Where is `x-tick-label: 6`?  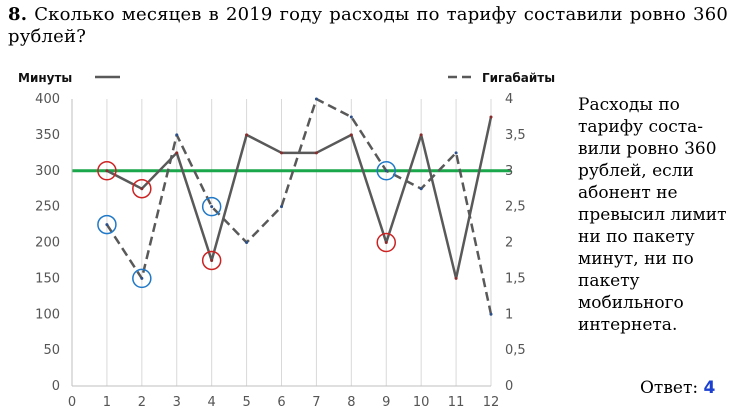 x-tick-label: 6 is located at coordinates (281, 402).